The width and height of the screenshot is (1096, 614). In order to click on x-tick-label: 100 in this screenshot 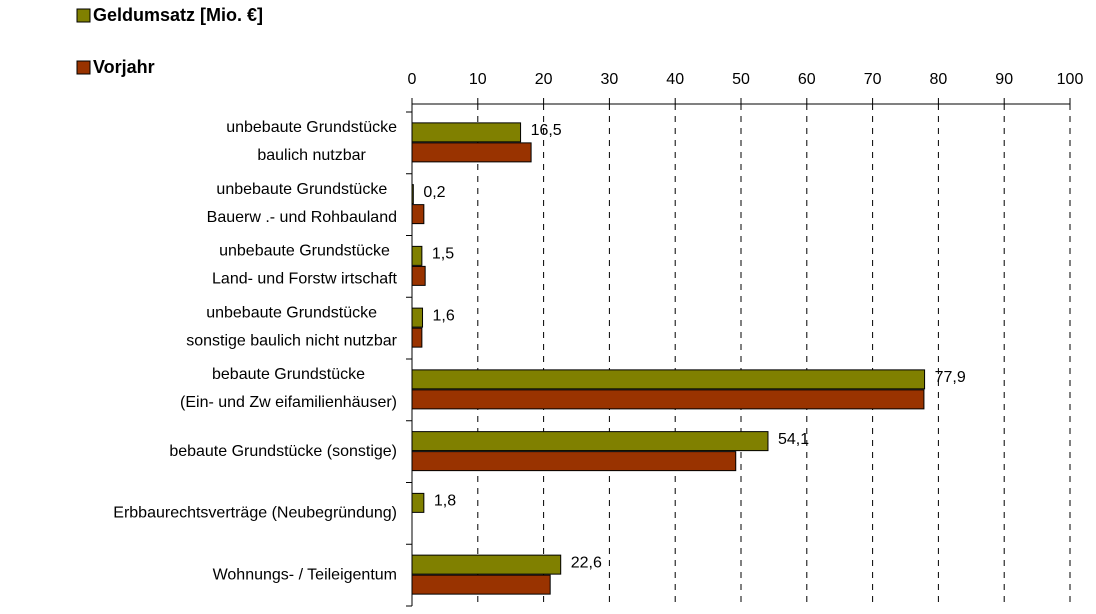, I will do `click(1070, 79)`.